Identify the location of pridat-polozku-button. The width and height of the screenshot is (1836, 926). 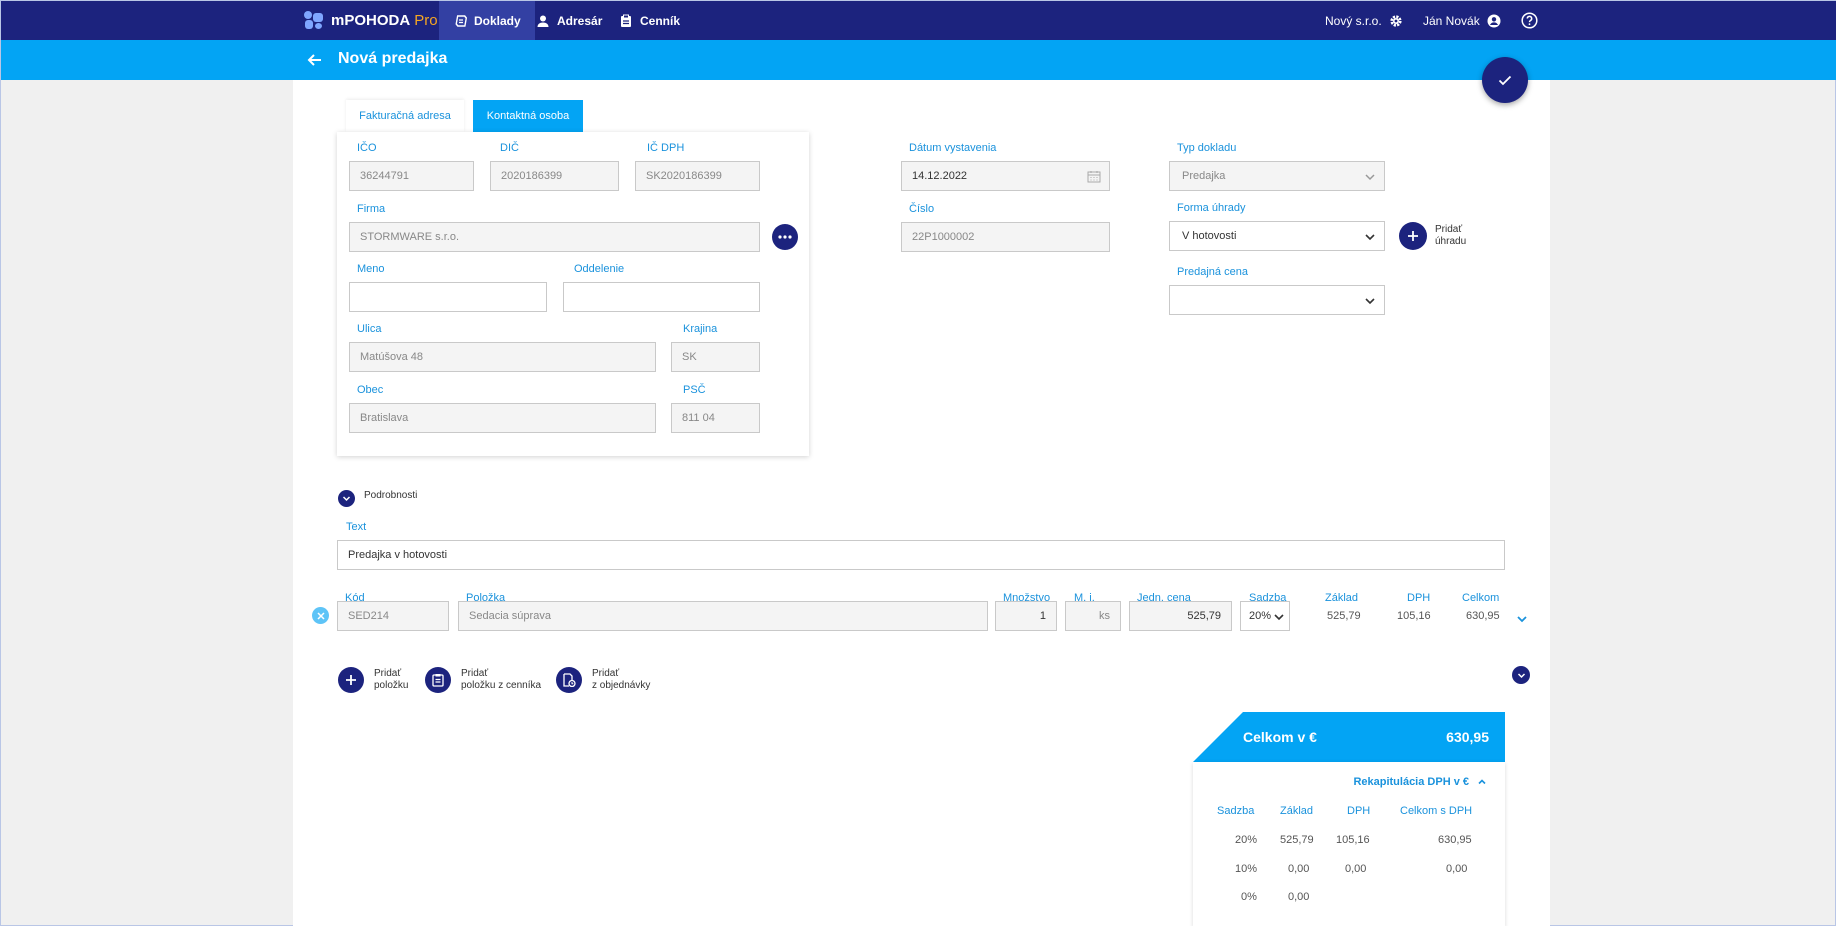
(351, 680).